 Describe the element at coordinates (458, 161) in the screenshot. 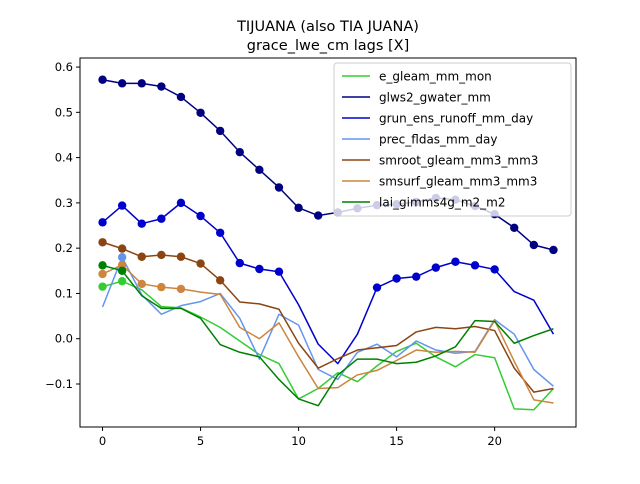

I see `legend-label: smroot_gleam_mm3_mm3` at that location.